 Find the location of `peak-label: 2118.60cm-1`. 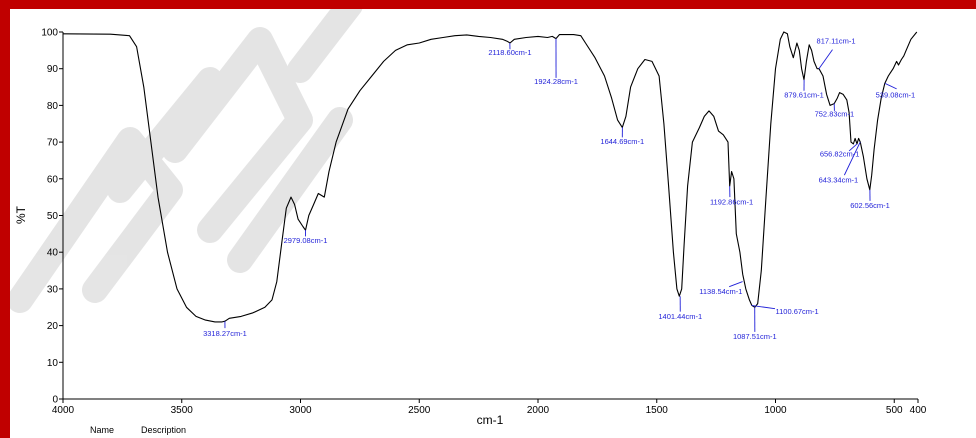

peak-label: 2118.60cm-1 is located at coordinates (509, 52).